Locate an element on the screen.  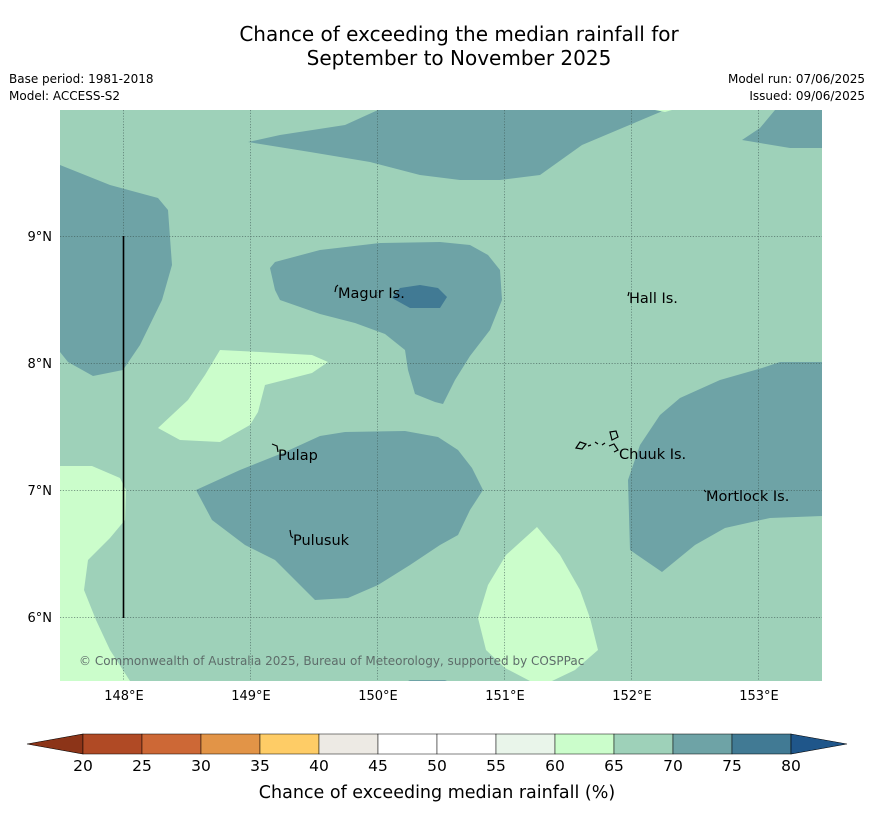
colorbar-tick: 60 is located at coordinates (555, 766).